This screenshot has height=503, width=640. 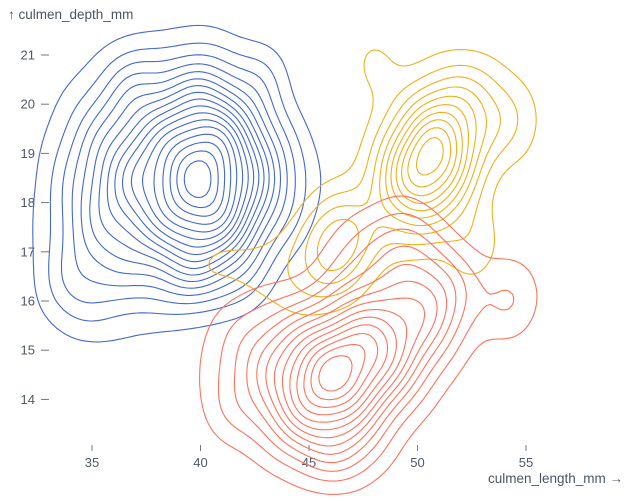 What do you see at coordinates (28, 350) in the screenshot?
I see `y-tick-label: 15` at bounding box center [28, 350].